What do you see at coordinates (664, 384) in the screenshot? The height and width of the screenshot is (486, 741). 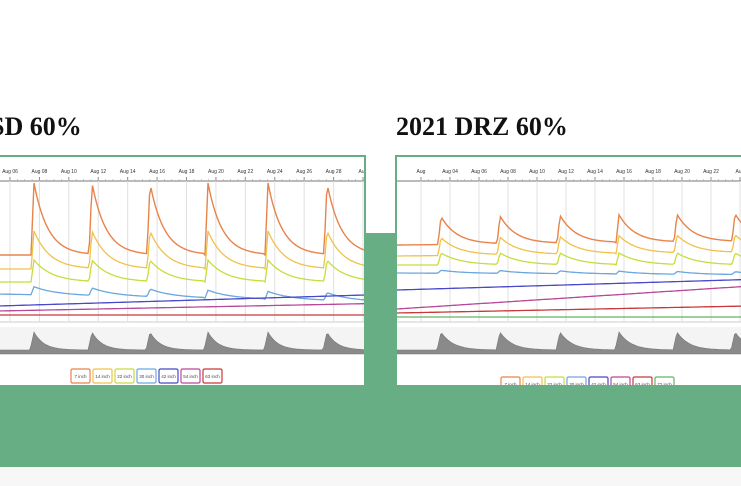 I see `legend-label: 72 inch` at bounding box center [664, 384].